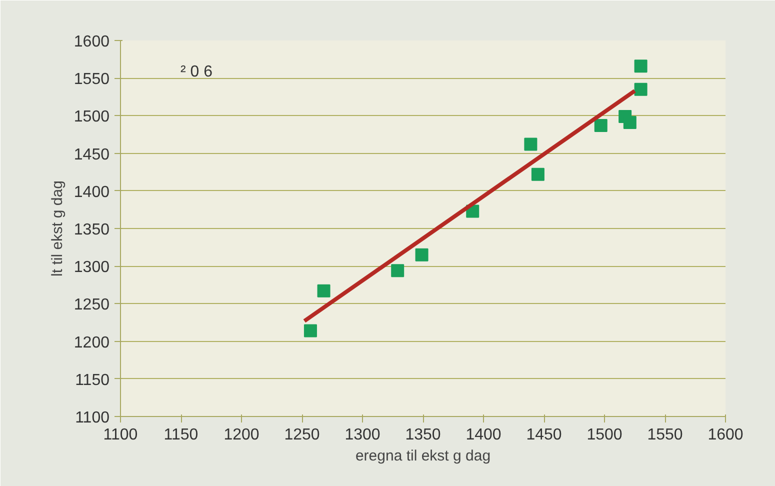 The image size is (775, 486). Describe the element at coordinates (92, 305) in the screenshot. I see `y-tick-label: 1250` at that location.